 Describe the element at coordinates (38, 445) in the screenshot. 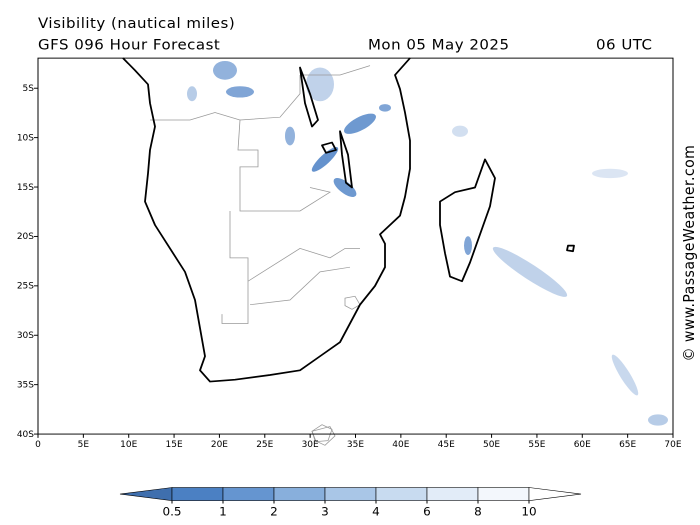

I see `lon-tick-label: 0` at that location.